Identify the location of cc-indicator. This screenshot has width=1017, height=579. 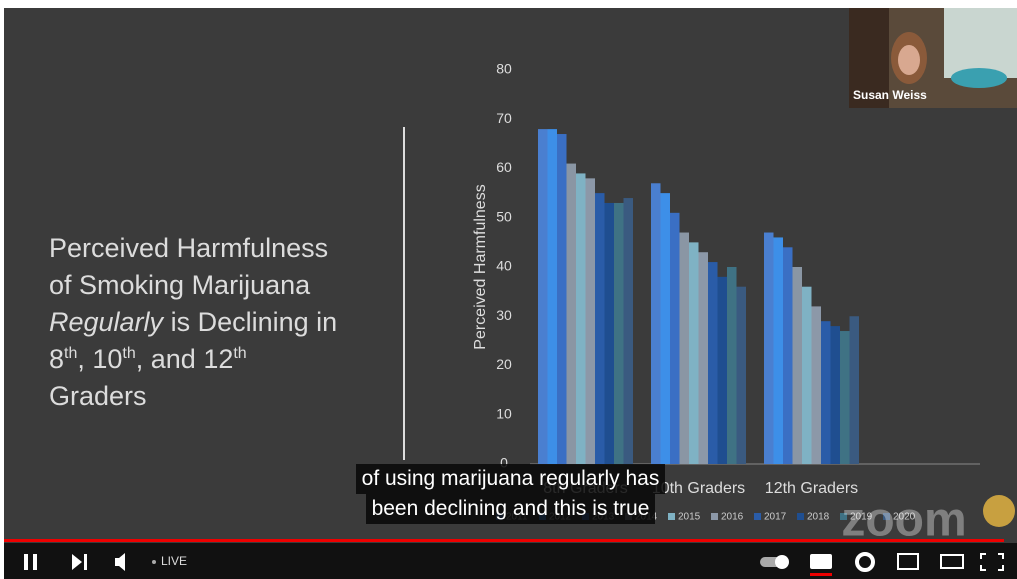
(821, 574).